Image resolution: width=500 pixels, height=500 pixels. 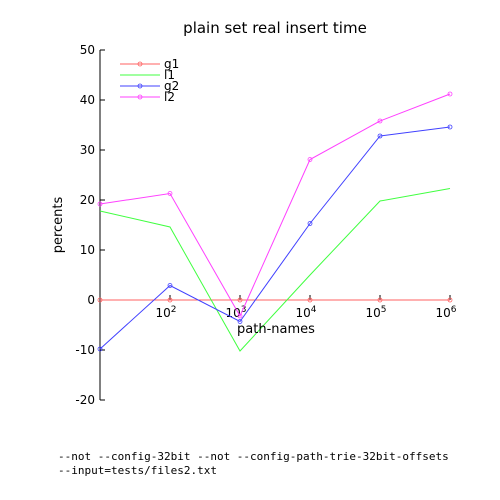 What do you see at coordinates (171, 86) in the screenshot?
I see `legend-label-g2: g2` at bounding box center [171, 86].